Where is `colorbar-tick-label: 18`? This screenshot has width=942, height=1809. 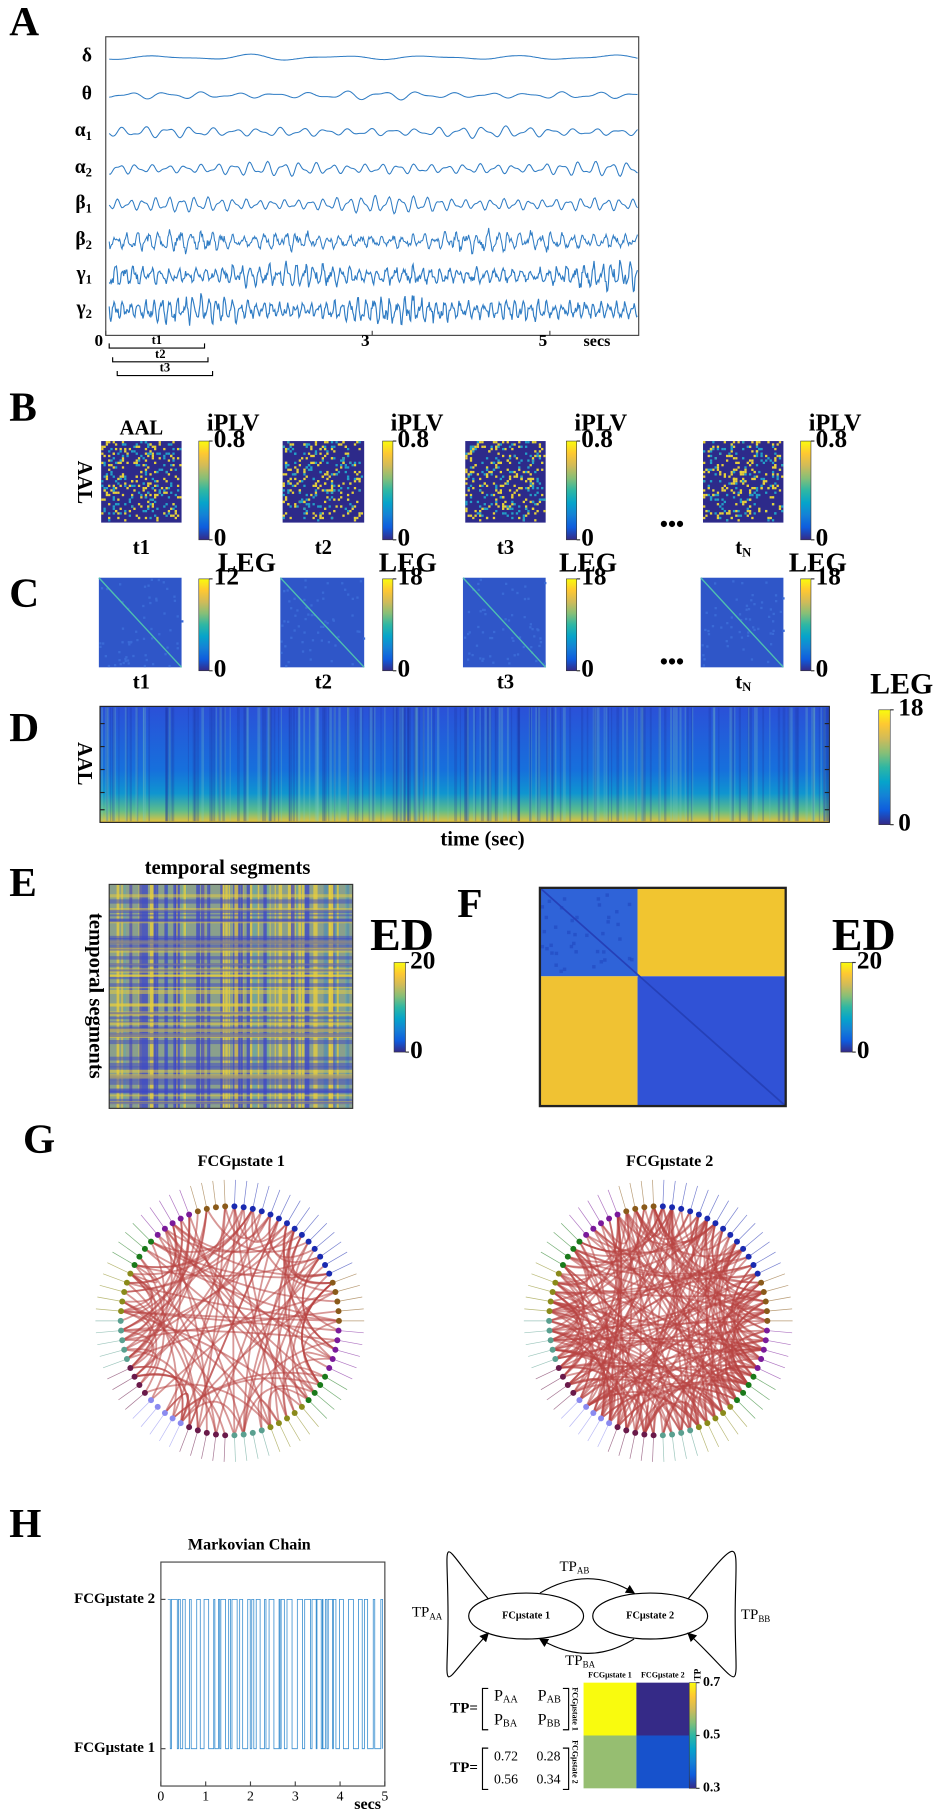
colorbar-tick-label: 18 is located at coordinates (910, 708).